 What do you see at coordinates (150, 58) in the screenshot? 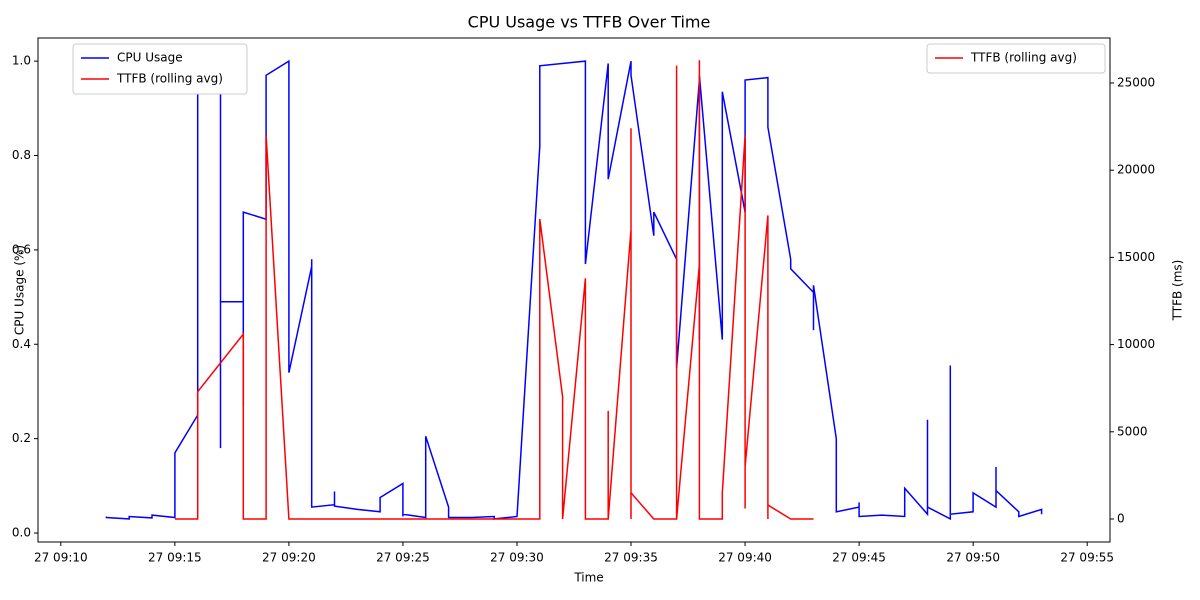
I see `legend-label: CPU Usage` at bounding box center [150, 58].